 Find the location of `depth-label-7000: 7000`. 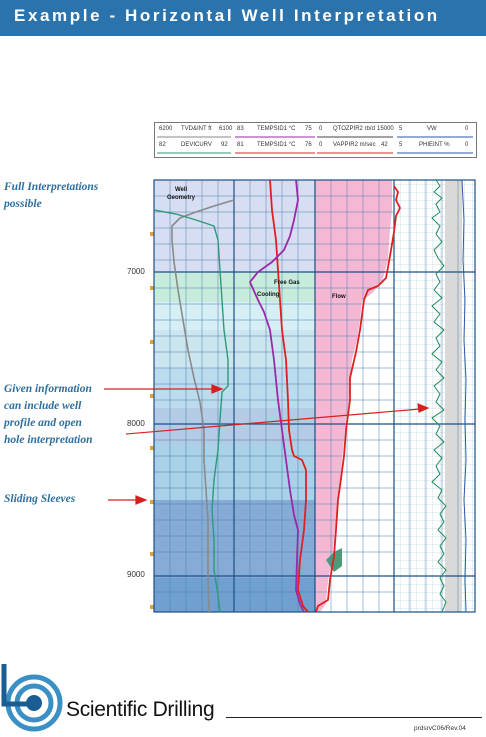

depth-label-7000: 7000 is located at coordinates (136, 271).